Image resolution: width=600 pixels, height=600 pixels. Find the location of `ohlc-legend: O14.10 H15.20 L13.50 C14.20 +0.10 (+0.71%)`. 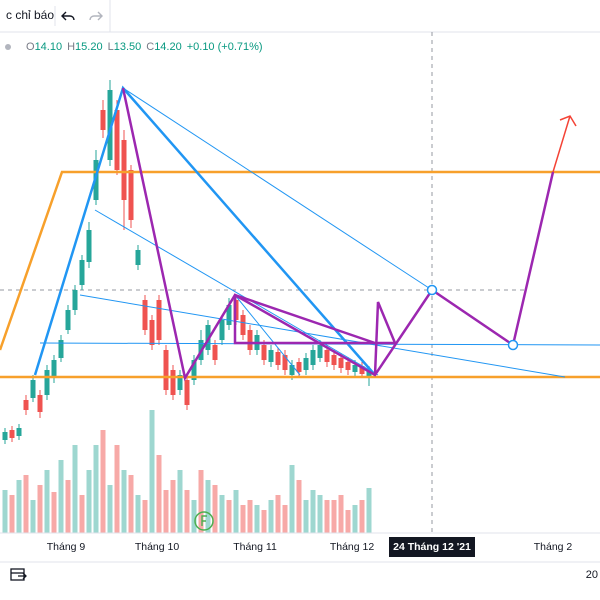

ohlc-legend: O14.10 H15.20 L13.50 C14.20 +0.10 (+0.71%) is located at coordinates (144, 47).